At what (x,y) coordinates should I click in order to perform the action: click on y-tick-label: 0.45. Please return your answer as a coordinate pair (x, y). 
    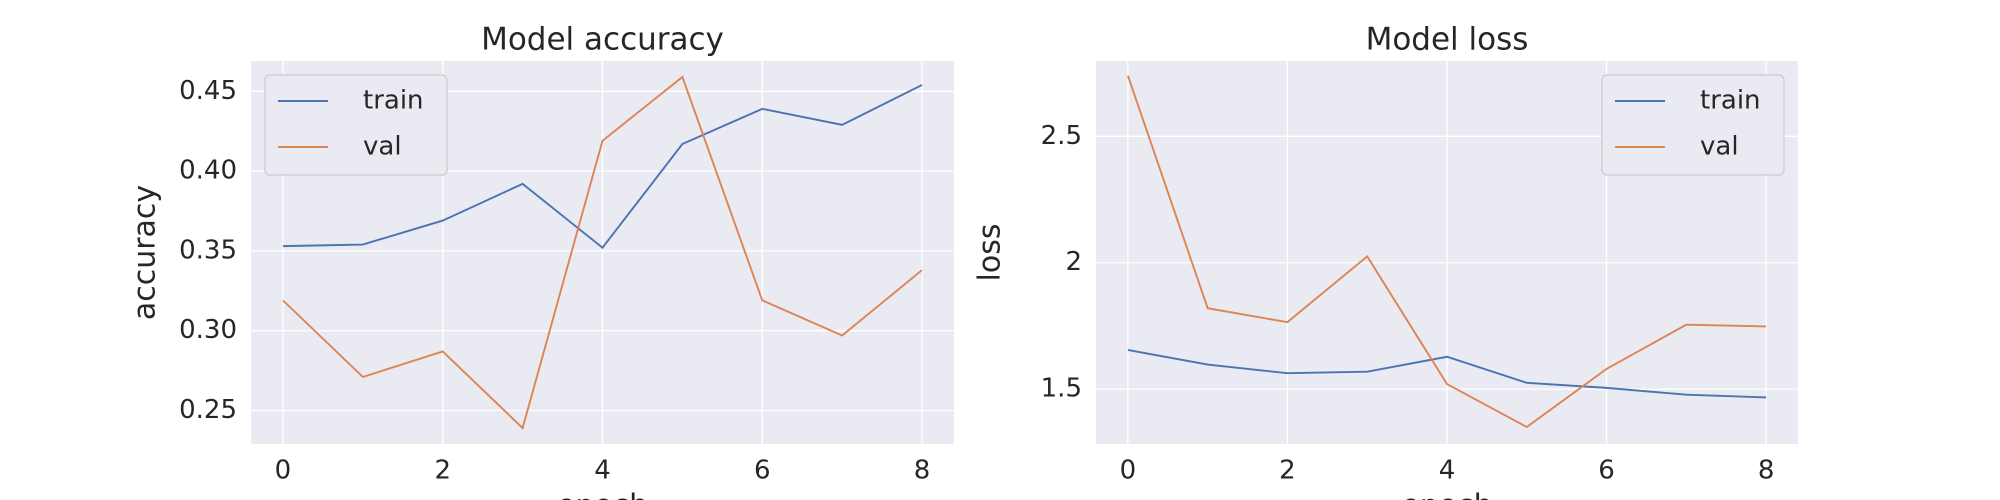
    Looking at the image, I should click on (208, 91).